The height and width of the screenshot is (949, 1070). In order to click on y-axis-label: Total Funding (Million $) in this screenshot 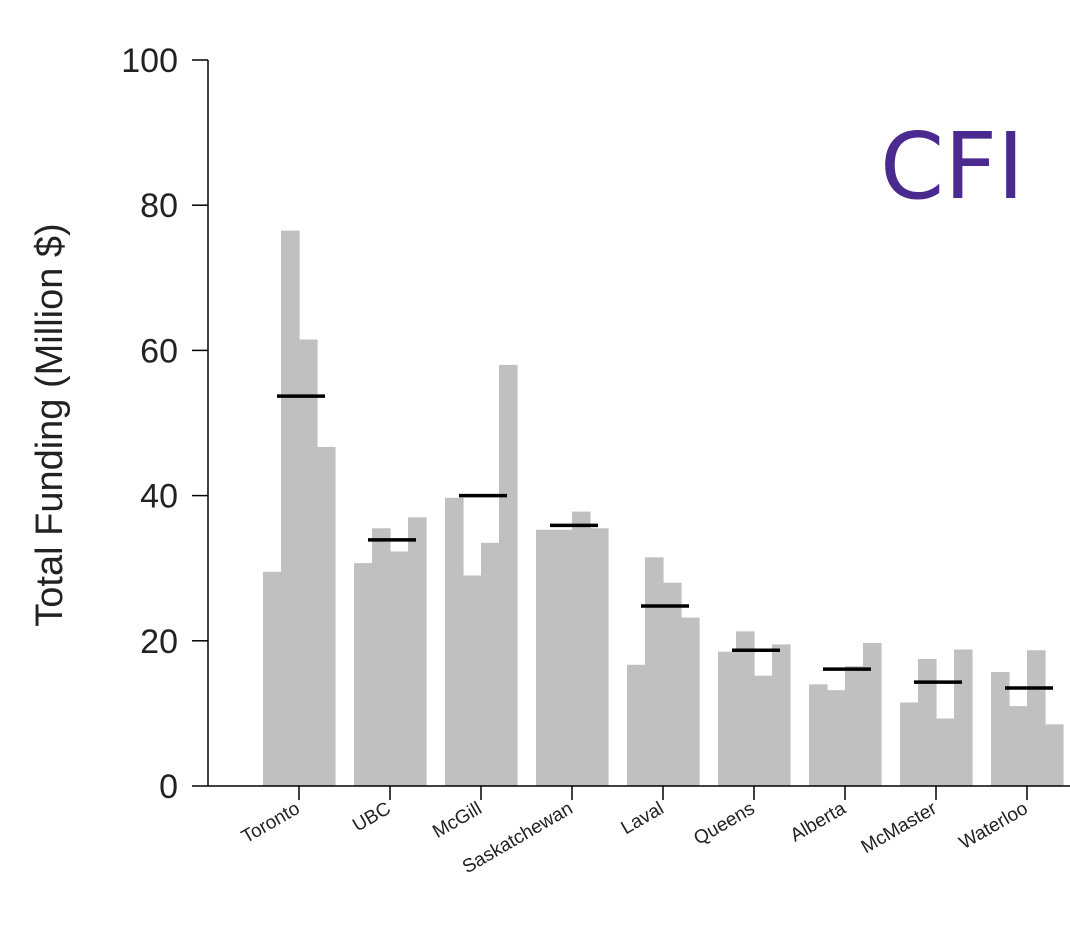, I will do `click(50, 424)`.